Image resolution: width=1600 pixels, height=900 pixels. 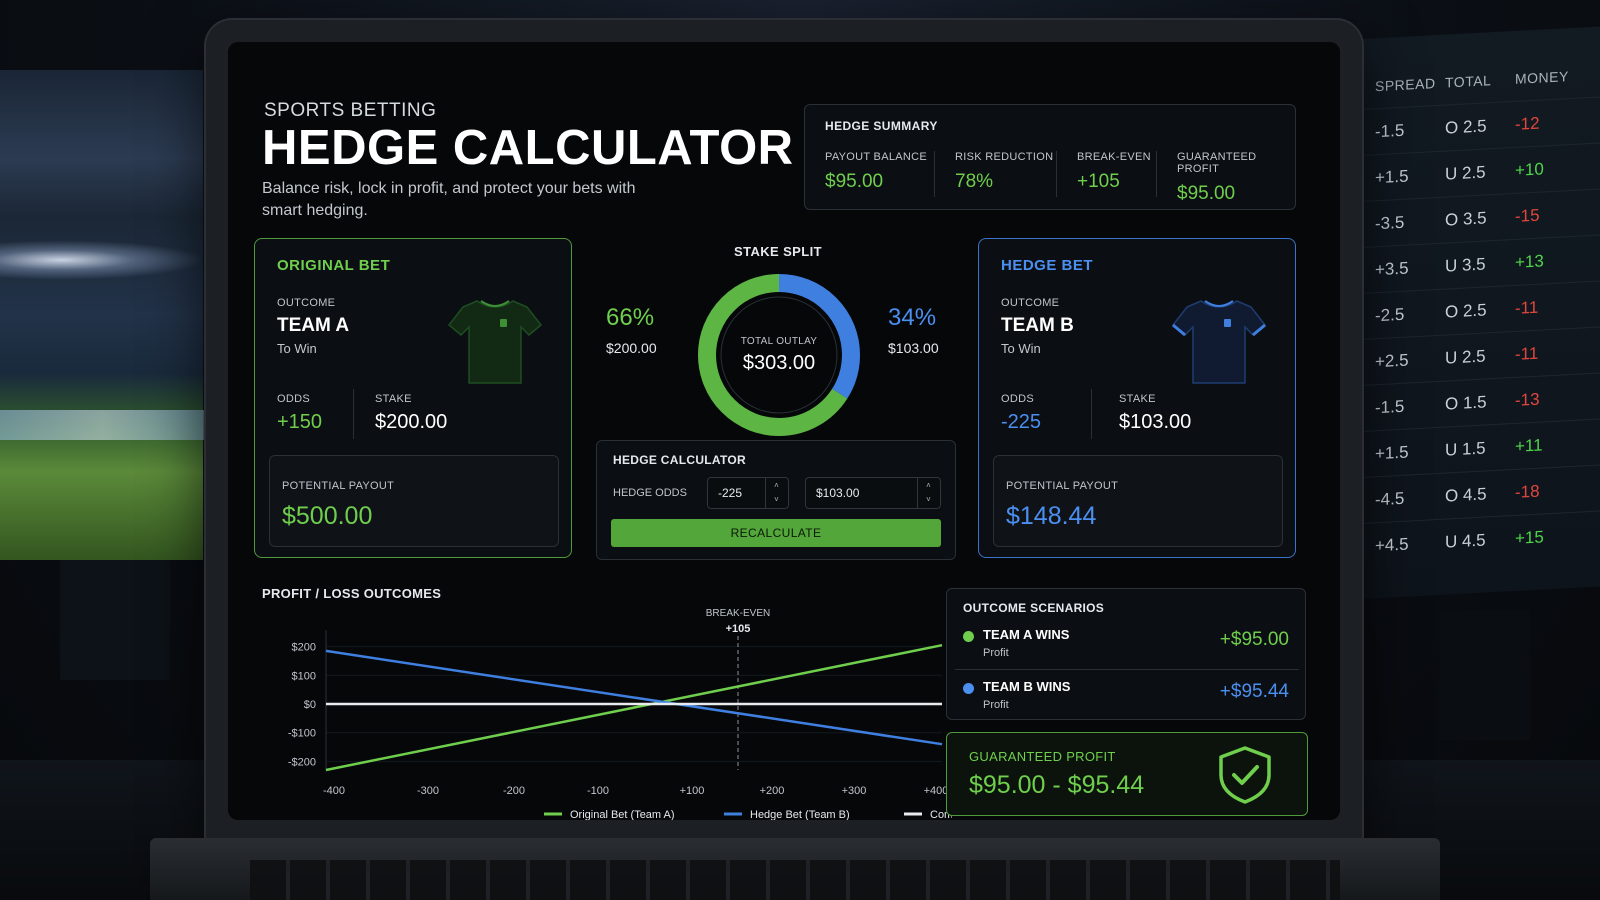 What do you see at coordinates (1245, 775) in the screenshot?
I see `shield-check-icon` at bounding box center [1245, 775].